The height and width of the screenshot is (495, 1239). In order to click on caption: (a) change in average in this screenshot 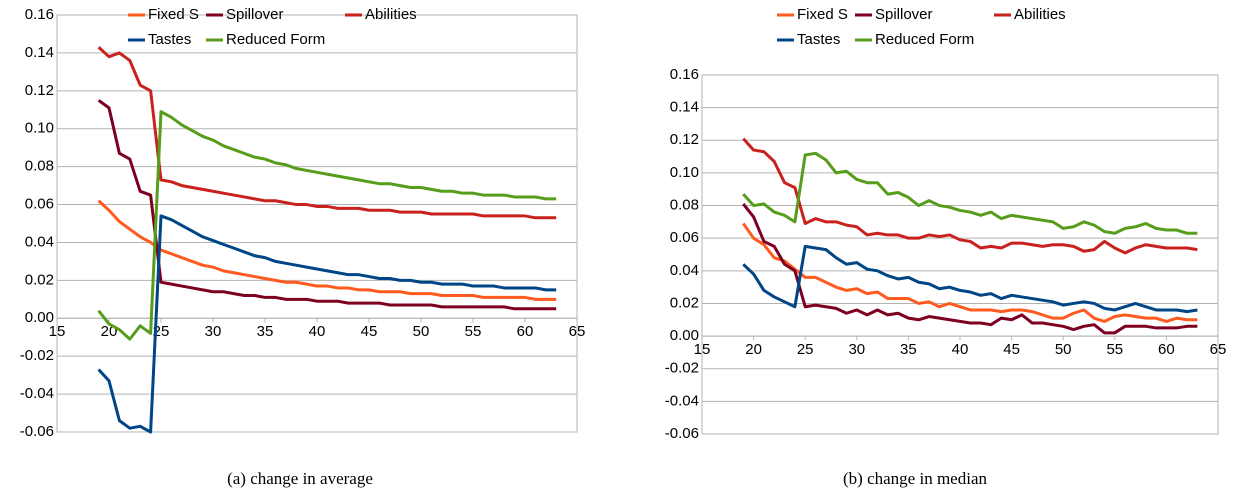, I will do `click(300, 478)`.